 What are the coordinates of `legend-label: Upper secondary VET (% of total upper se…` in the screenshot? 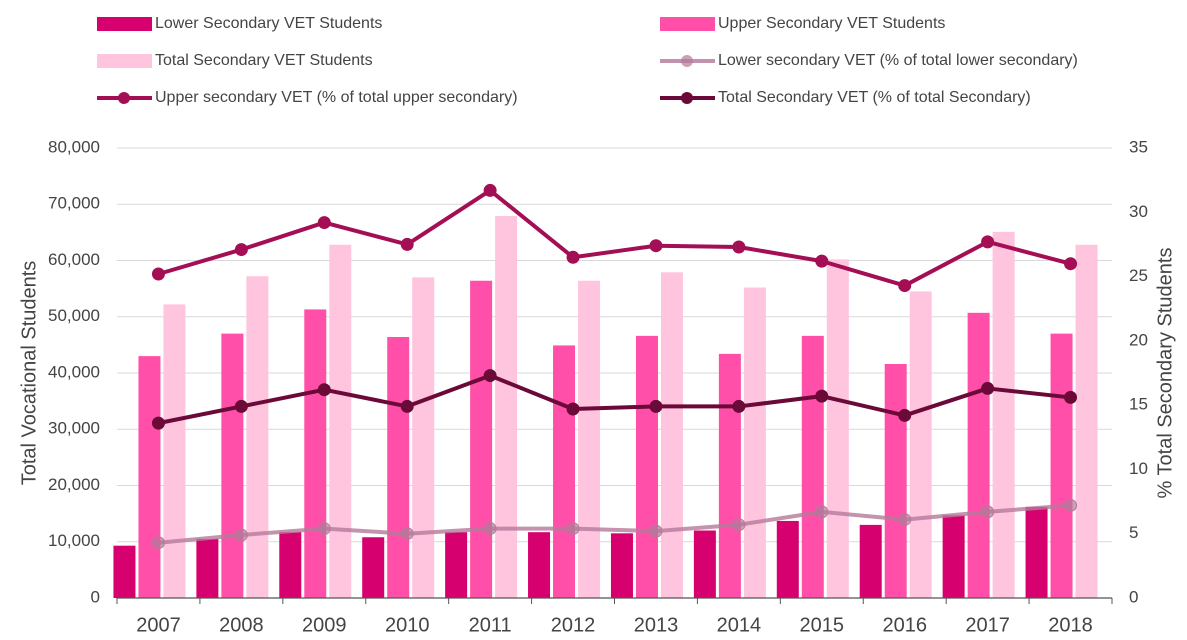 It's located at (336, 97).